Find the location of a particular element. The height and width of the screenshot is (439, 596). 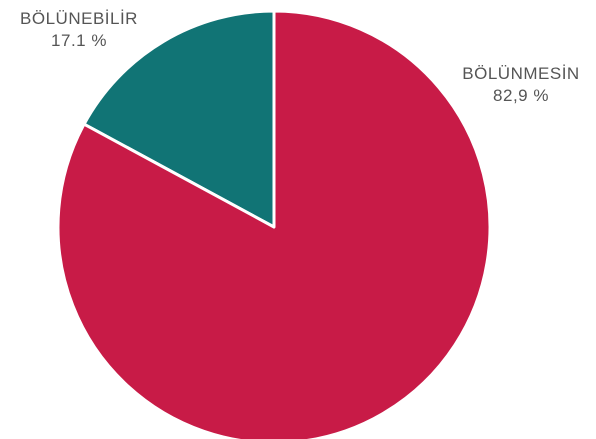

slice-value-bolunmesin: 82,9 % is located at coordinates (521, 95).